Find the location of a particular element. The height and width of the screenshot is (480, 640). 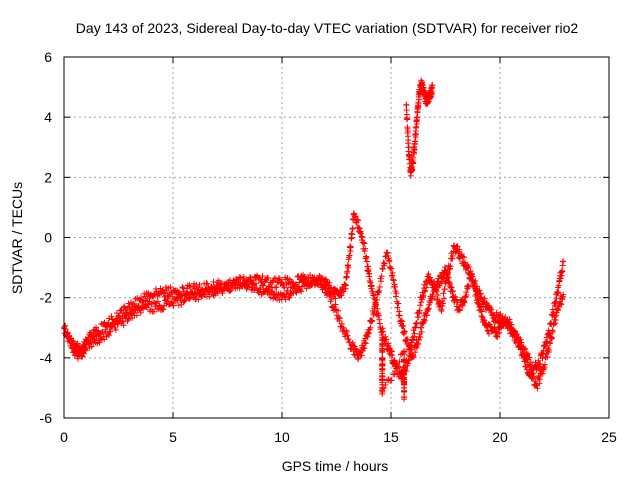

x-tick-label: 15 is located at coordinates (391, 437).